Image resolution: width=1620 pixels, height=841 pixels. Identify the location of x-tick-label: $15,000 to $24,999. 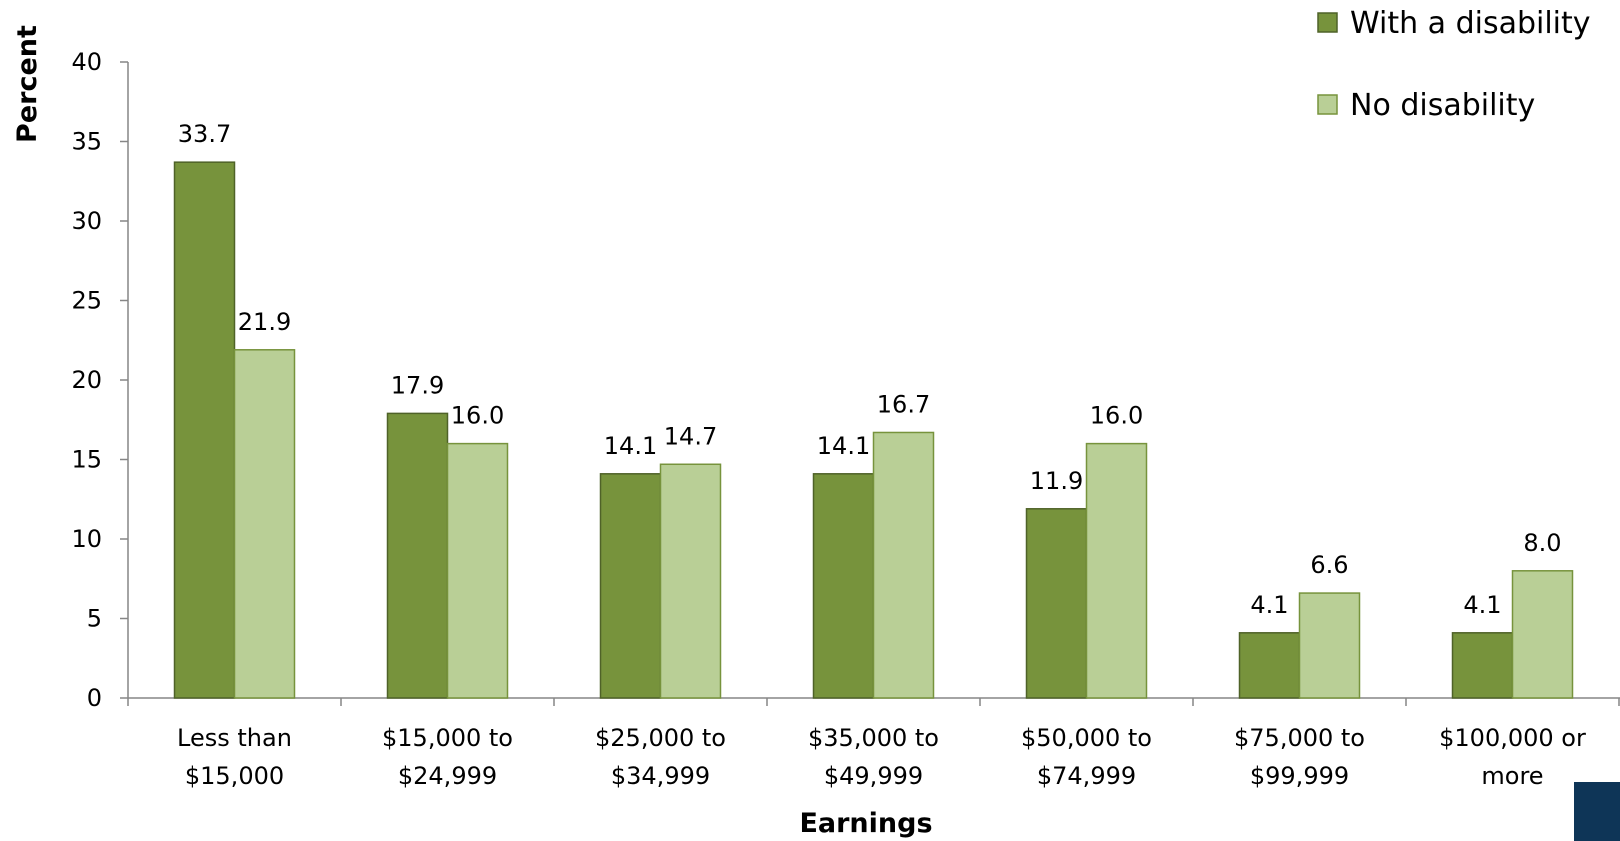
(447, 757).